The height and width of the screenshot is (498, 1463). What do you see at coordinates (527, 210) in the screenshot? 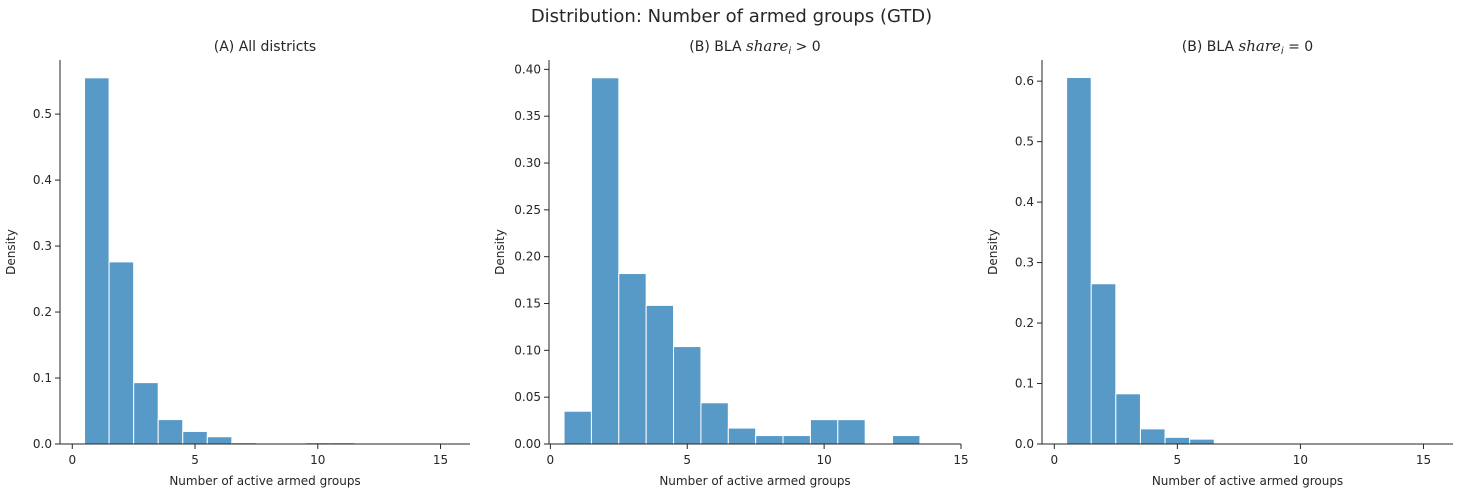
I see `y-tick-label: 0.25` at bounding box center [527, 210].